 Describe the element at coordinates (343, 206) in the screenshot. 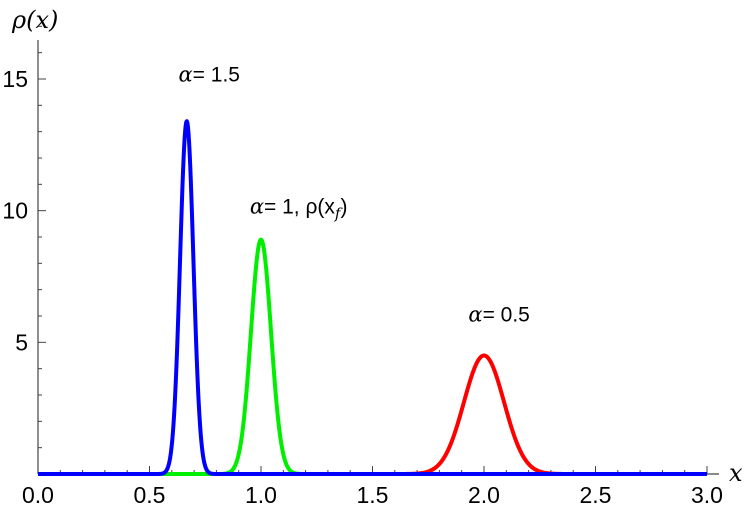

I see `annotation-close: )` at that location.